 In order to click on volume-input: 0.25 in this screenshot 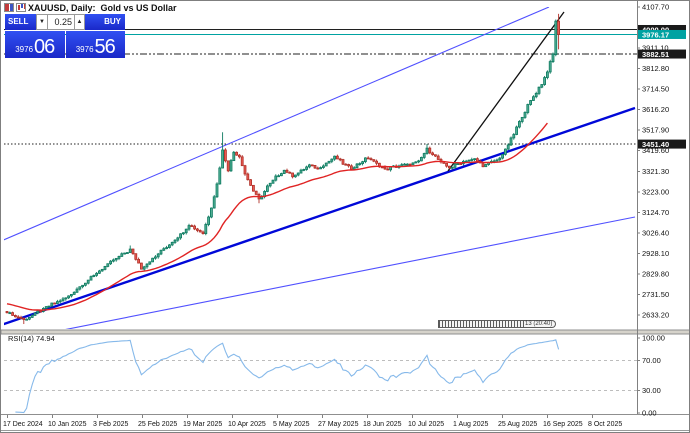, I will do `click(61, 22)`.